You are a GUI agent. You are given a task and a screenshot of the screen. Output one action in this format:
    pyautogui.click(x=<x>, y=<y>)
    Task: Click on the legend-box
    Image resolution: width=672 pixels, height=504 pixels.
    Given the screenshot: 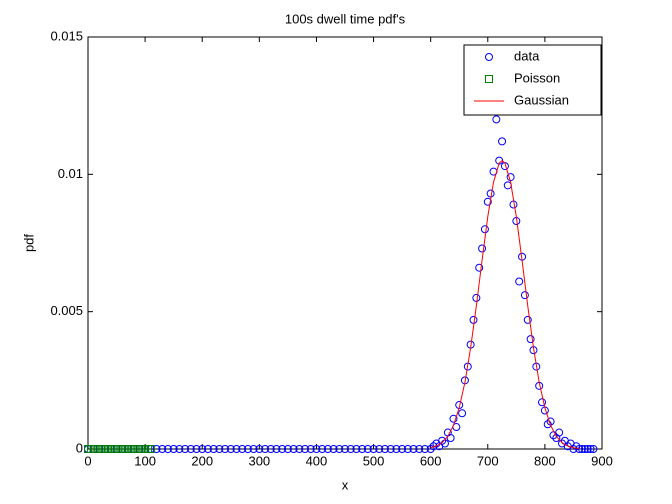 What is the action you would take?
    pyautogui.click(x=532, y=80)
    